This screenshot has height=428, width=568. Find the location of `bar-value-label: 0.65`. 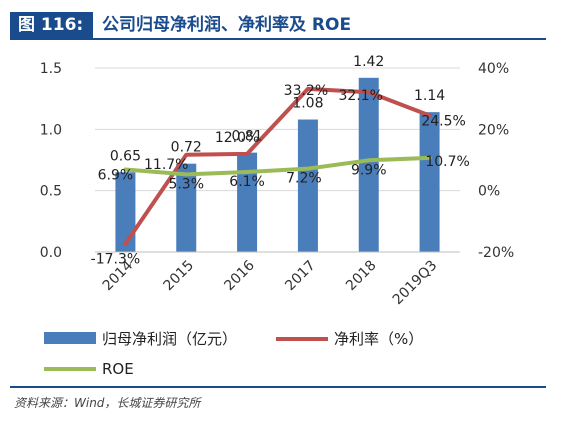

bar-value-label: 0.65 is located at coordinates (125, 156).